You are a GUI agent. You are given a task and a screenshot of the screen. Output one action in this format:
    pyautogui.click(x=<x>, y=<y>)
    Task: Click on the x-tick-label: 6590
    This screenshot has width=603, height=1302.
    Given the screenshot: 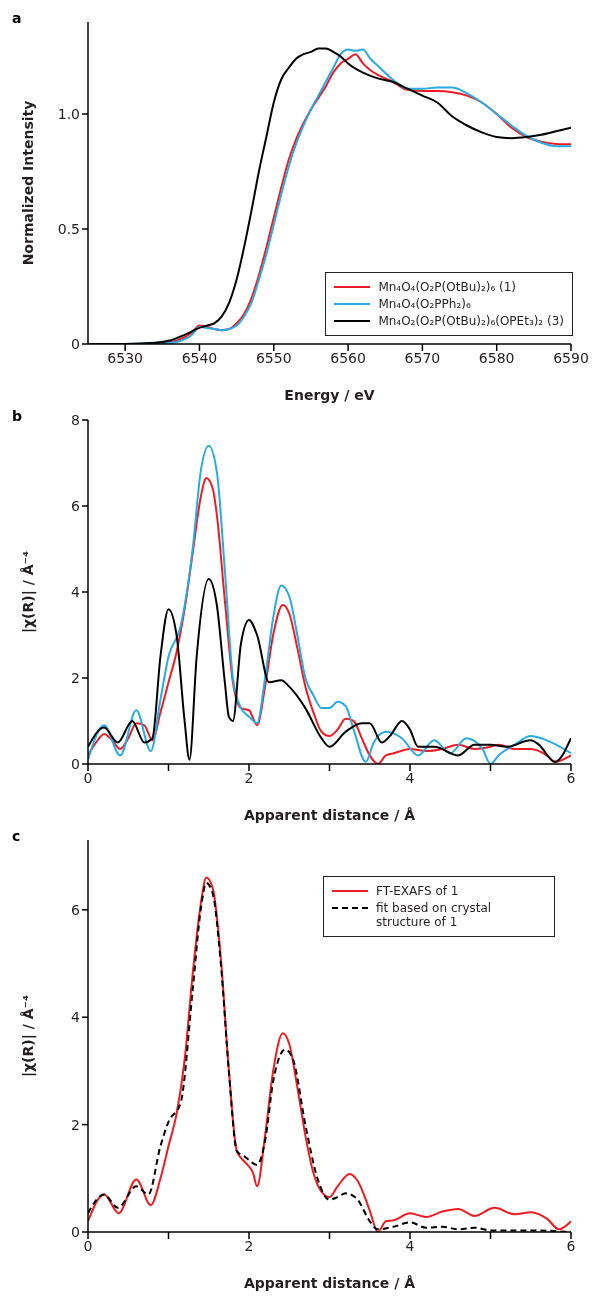 What is the action you would take?
    pyautogui.click(x=571, y=357)
    